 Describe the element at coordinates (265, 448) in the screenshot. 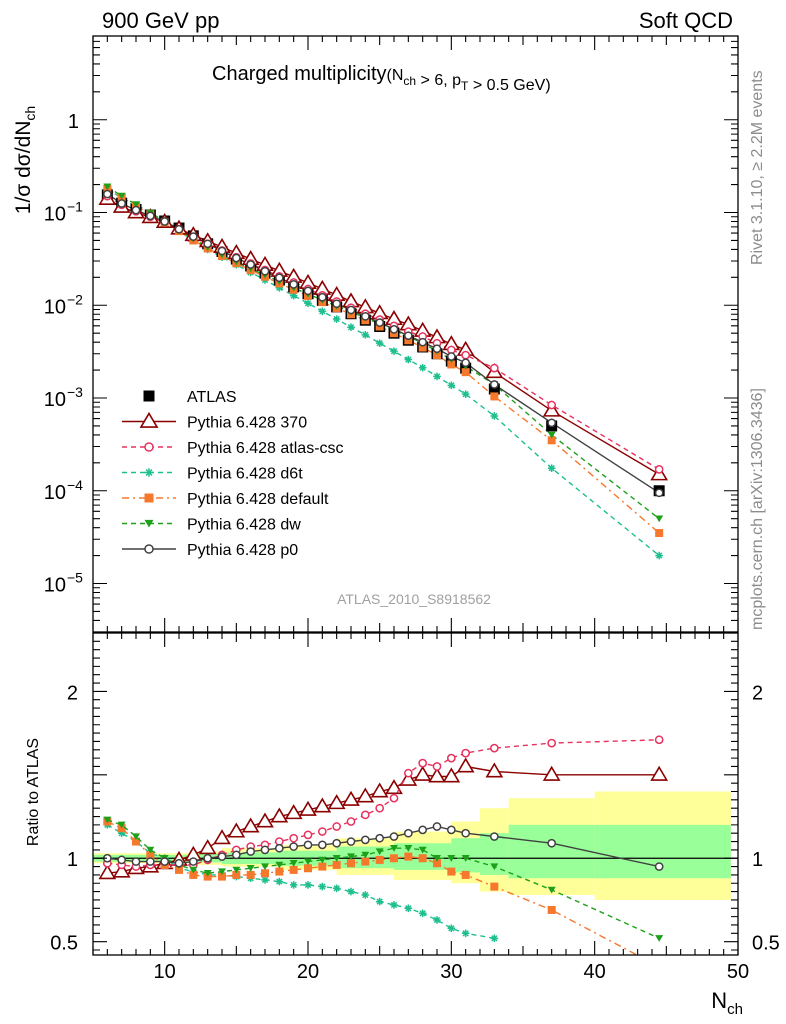

I see `legend-label: Pythia 6.428 atlas-csc` at that location.